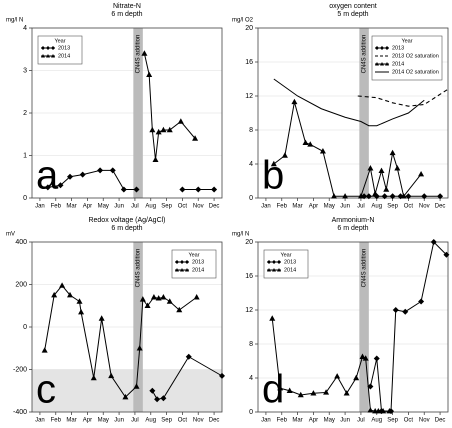  Describe the element at coordinates (40, 421) in the screenshot. I see `x-tick-label: Jan` at that location.